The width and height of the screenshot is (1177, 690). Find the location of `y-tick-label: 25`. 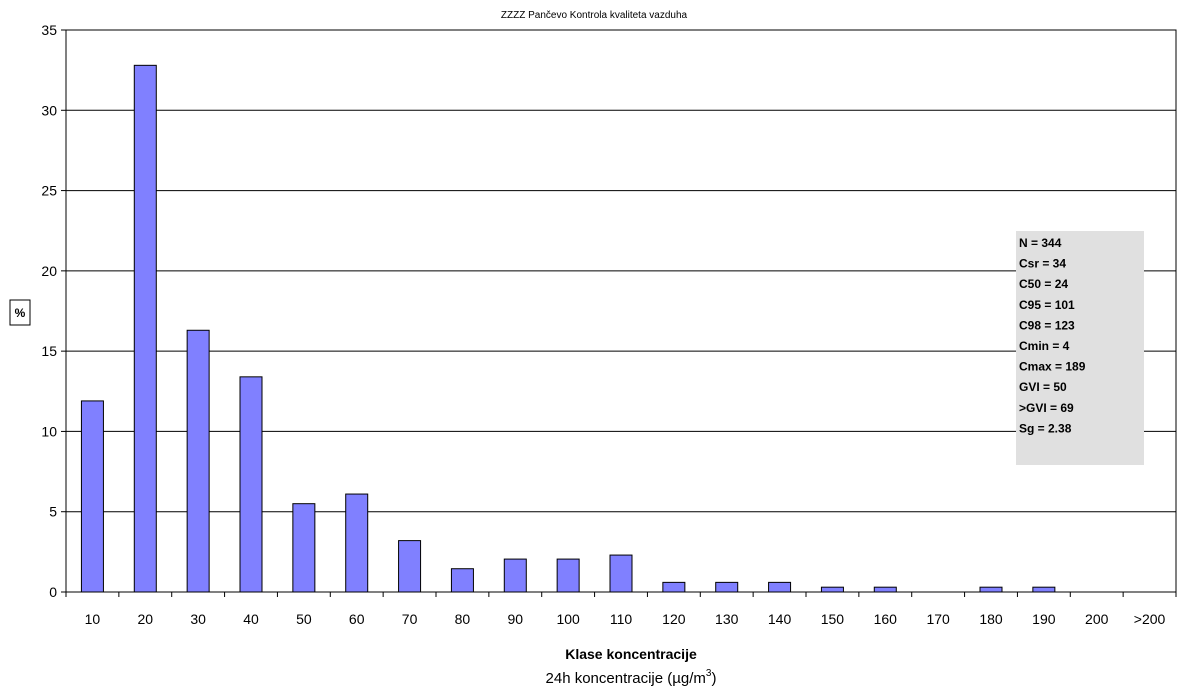

y-tick-label: 25 is located at coordinates (49, 191).